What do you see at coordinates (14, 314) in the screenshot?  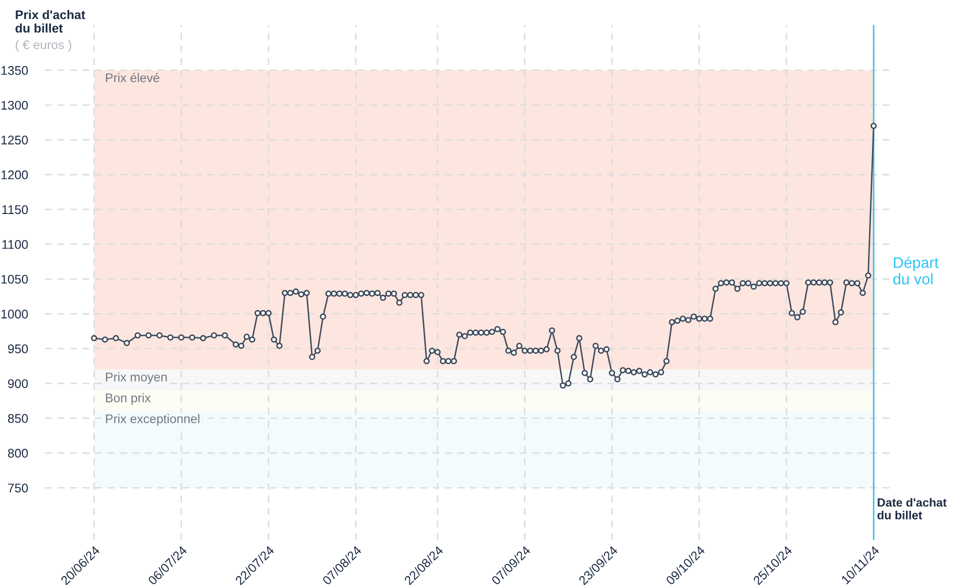 I see `y-tick-label: 1000` at bounding box center [14, 314].